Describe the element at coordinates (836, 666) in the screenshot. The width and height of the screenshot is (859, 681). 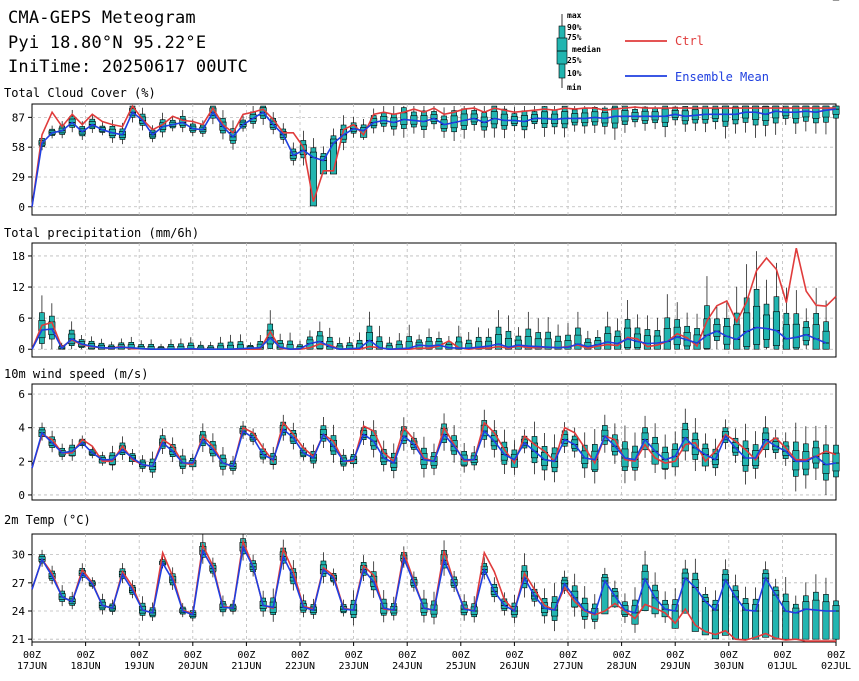
I see `x-tick-label-date: 02JUL` at that location.